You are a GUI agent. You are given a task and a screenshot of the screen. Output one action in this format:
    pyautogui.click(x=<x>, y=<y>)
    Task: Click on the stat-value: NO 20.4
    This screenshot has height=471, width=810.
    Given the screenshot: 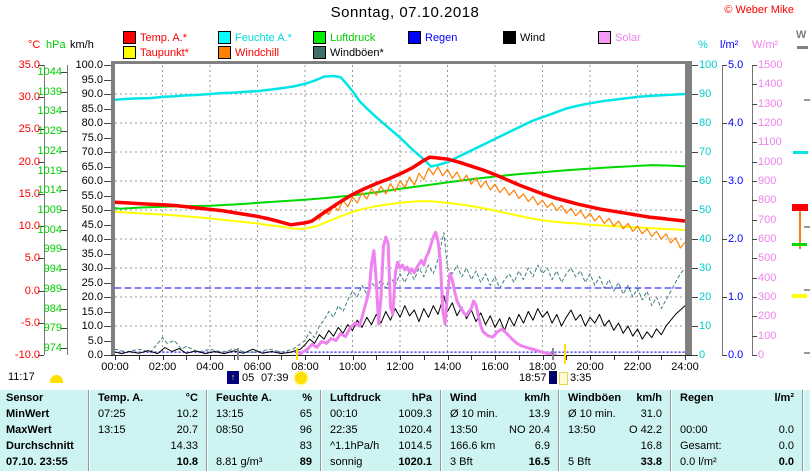 What is the action you would take?
    pyautogui.click(x=529, y=430)
    